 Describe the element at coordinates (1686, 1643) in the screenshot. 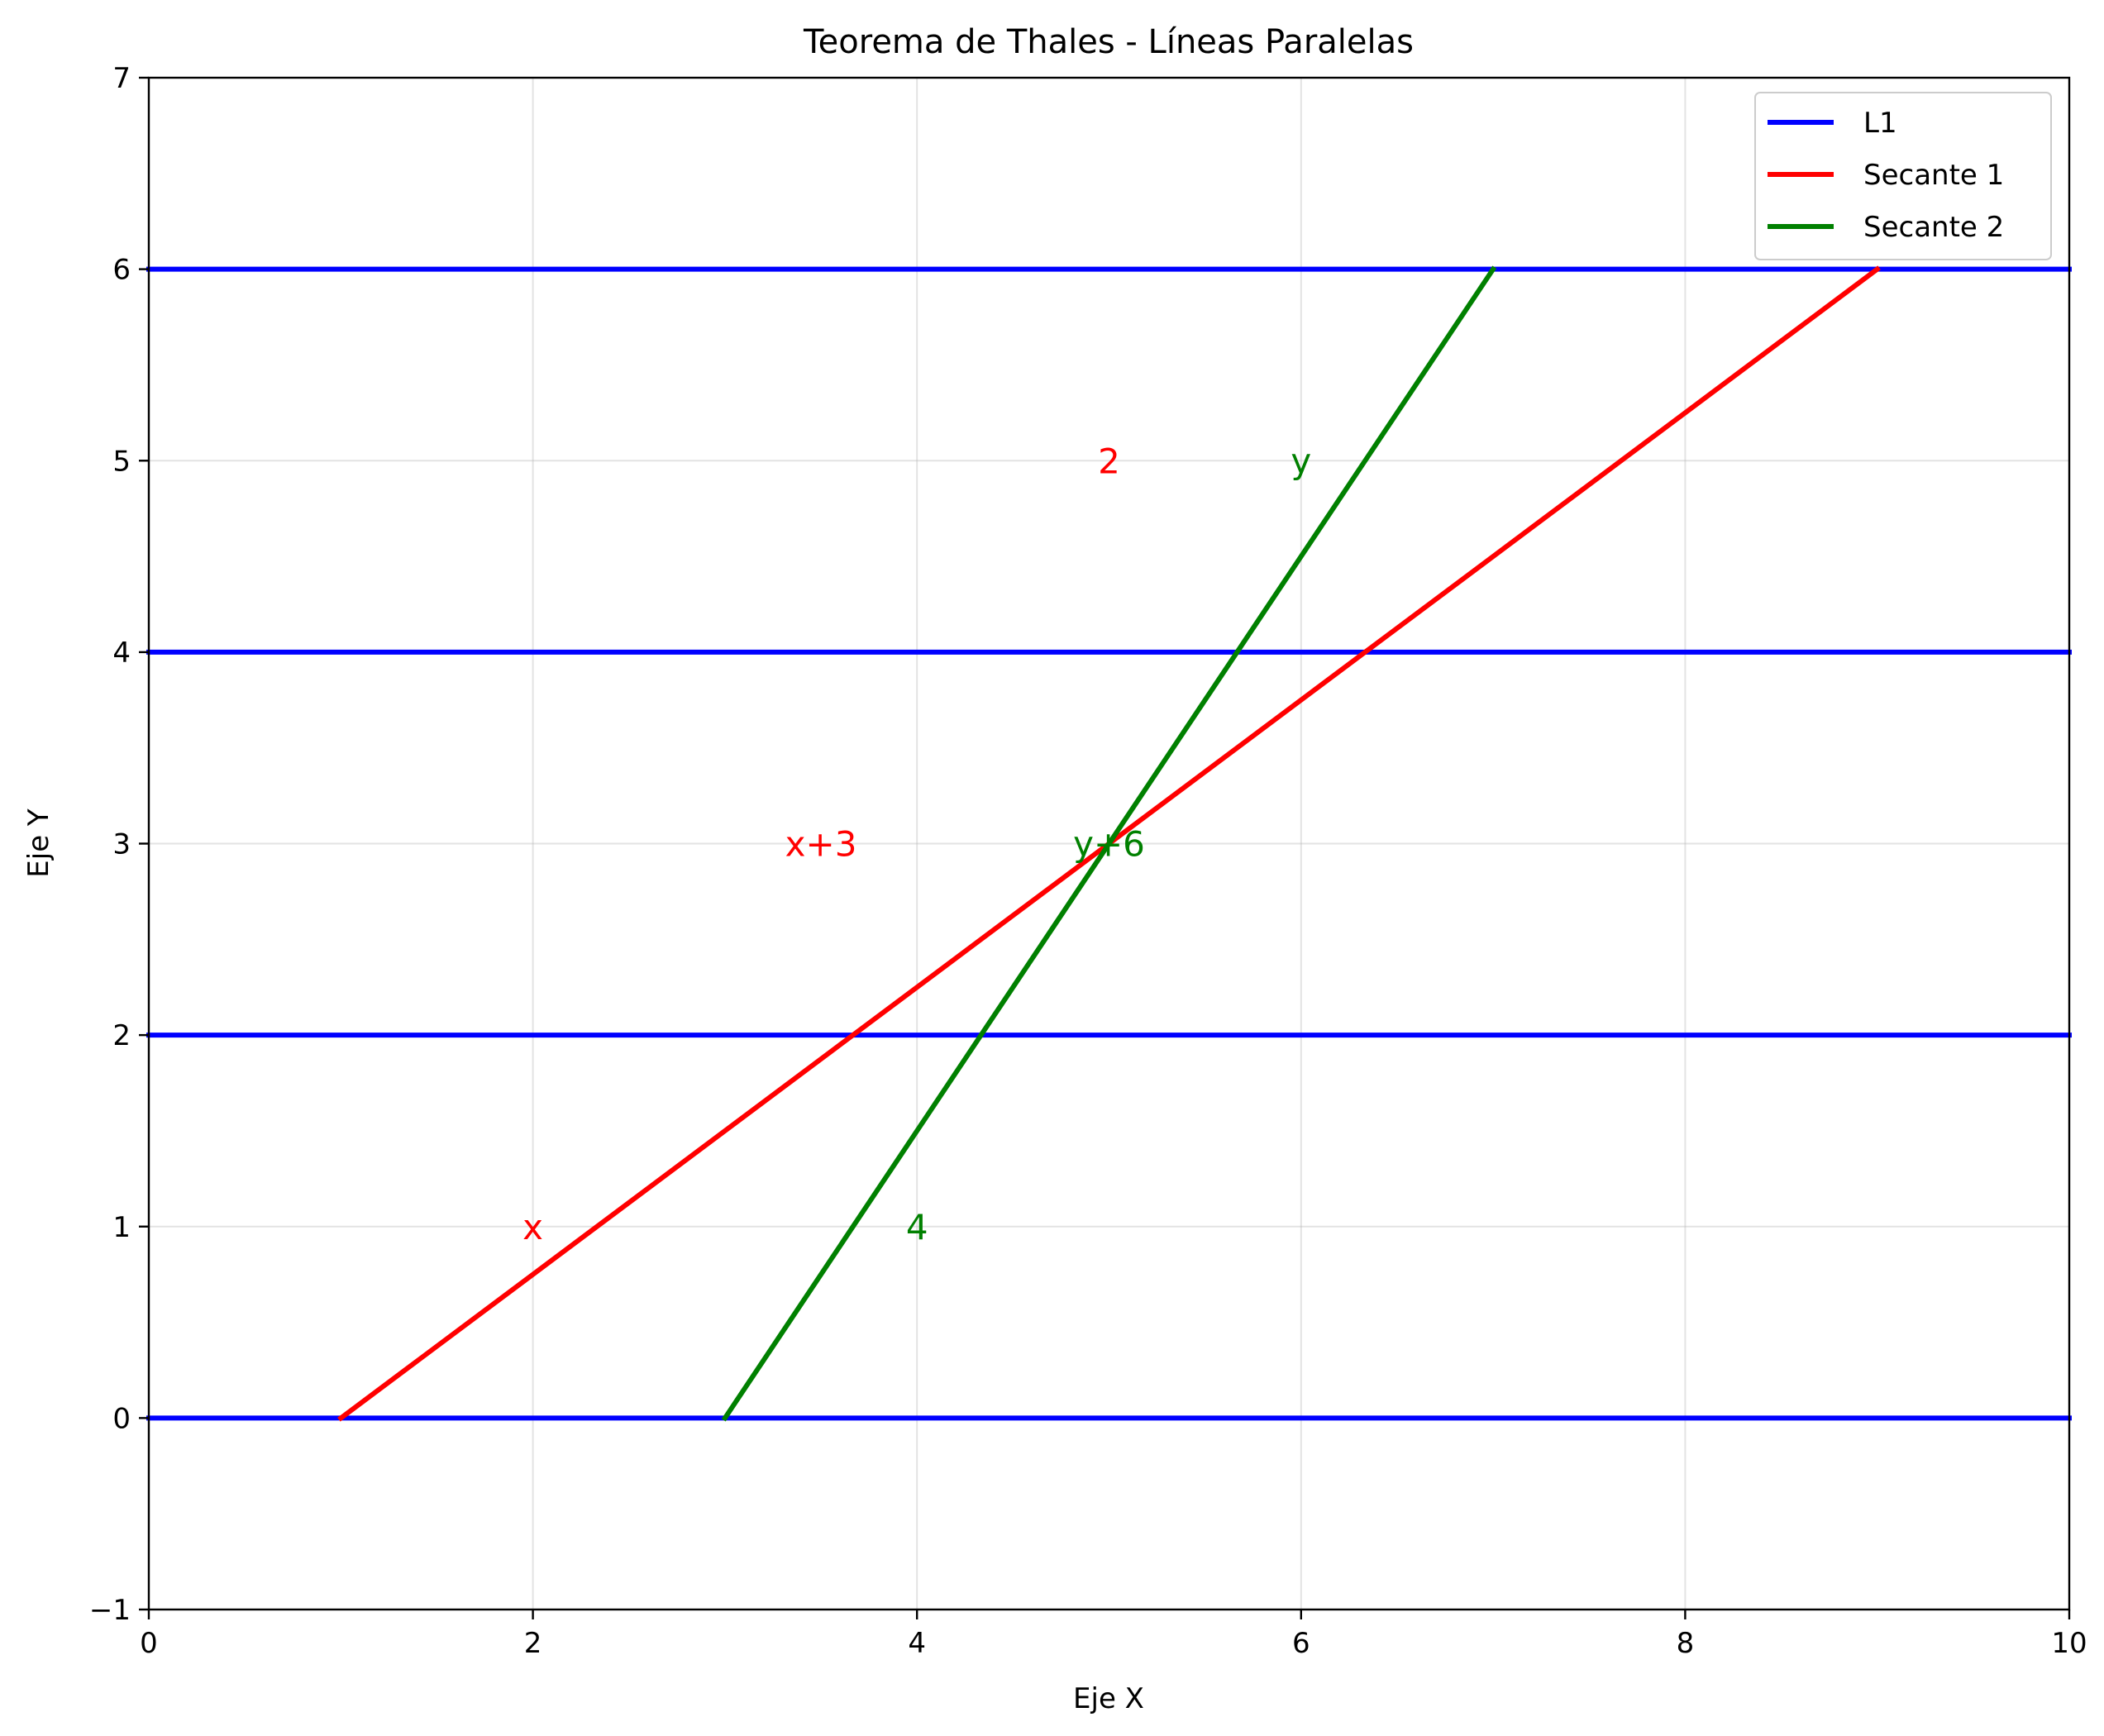

I see `x-tick-label: 8` at that location.